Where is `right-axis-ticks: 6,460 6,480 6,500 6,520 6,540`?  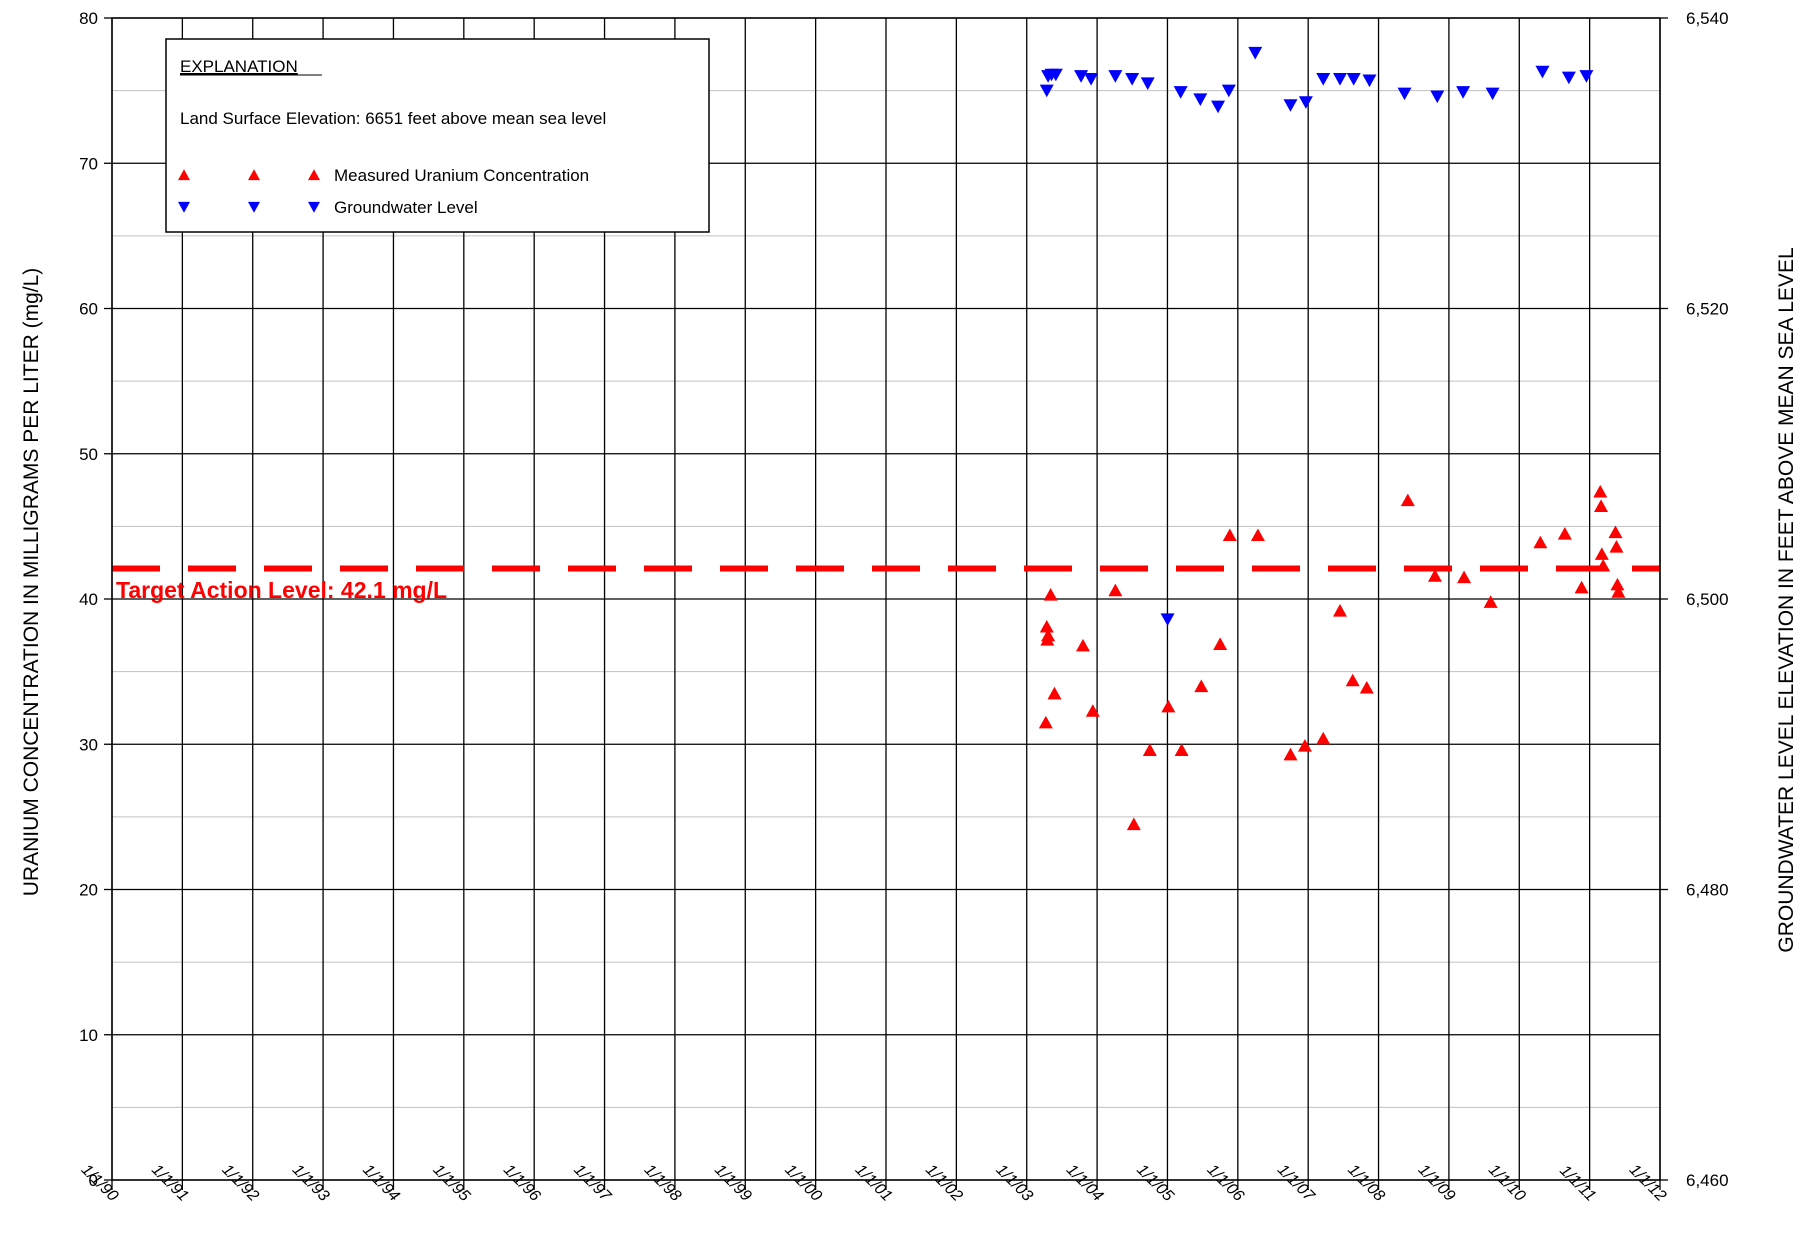
right-axis-ticks: 6,460 6,480 6,500 6,520 6,540 is located at coordinates (1694, 599).